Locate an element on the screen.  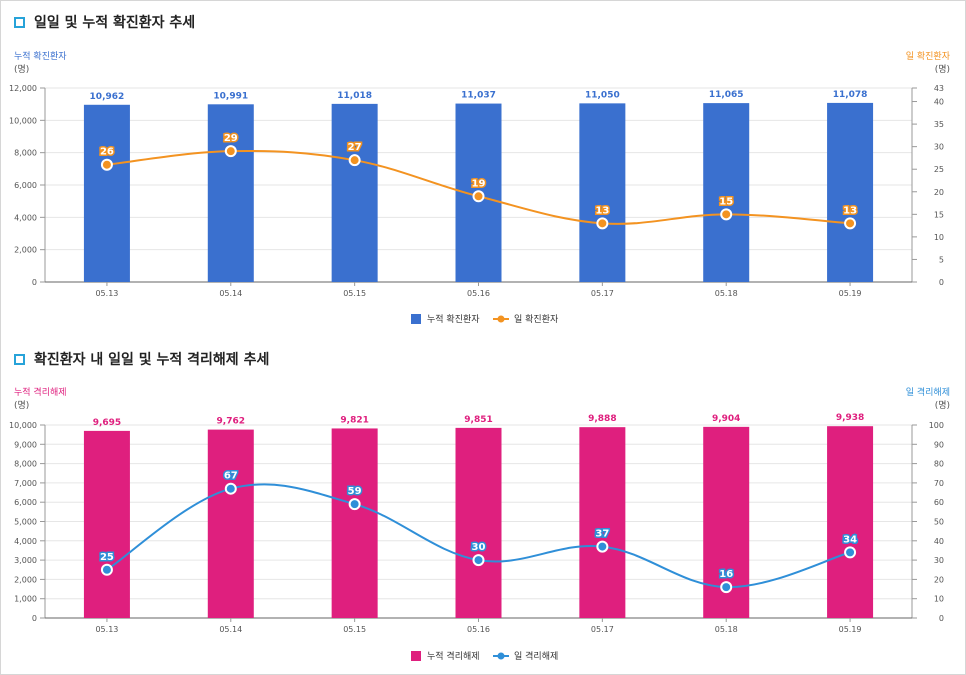
line-data-label: 19 is located at coordinates (479, 183).